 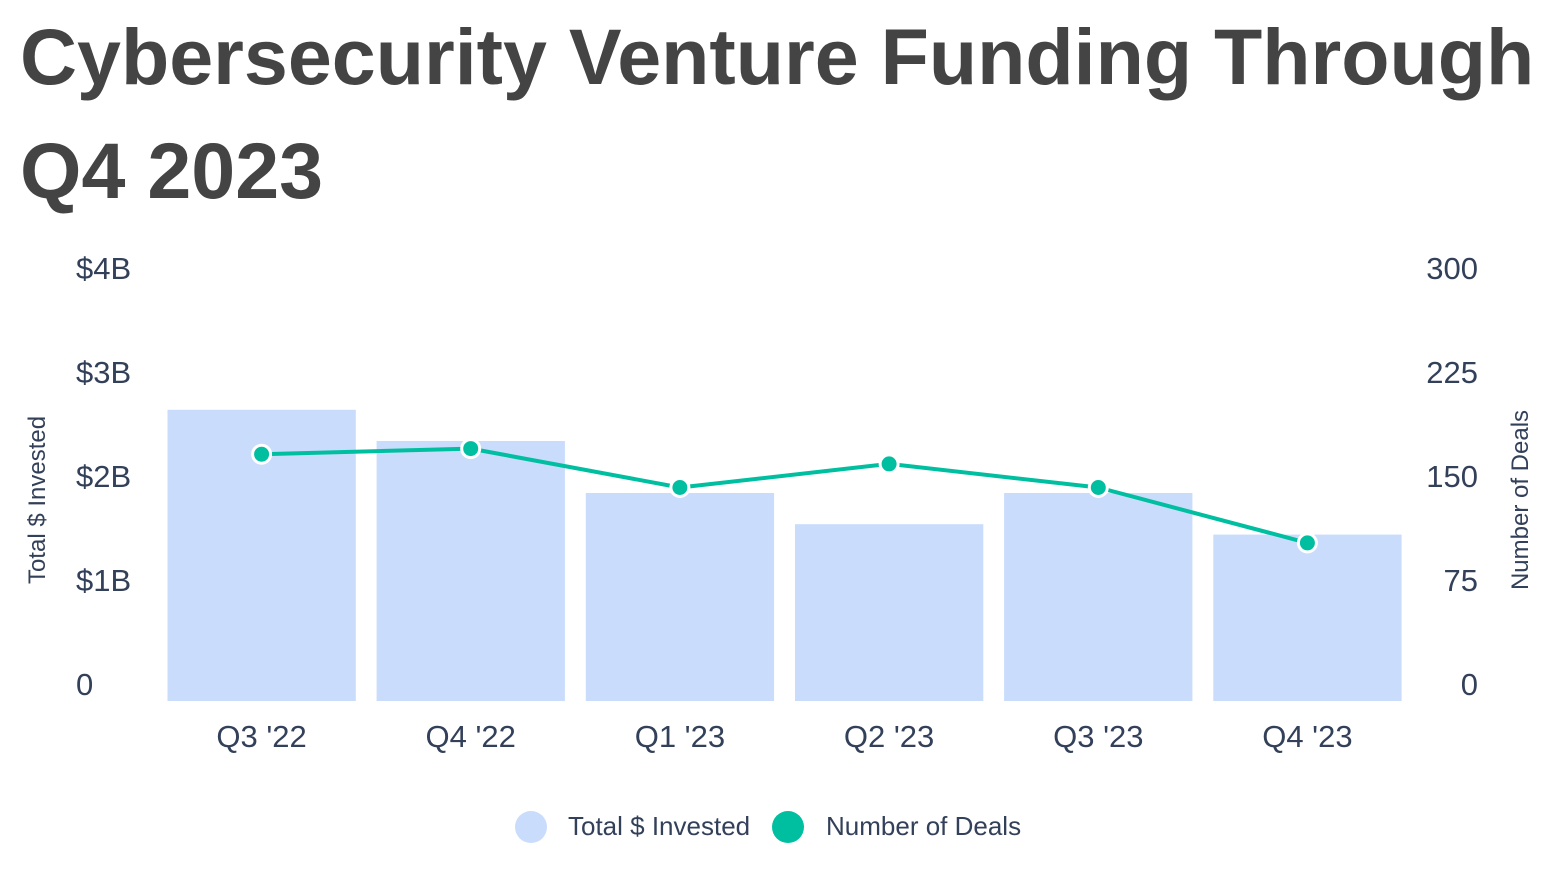 What do you see at coordinates (1452, 372) in the screenshot?
I see `y-right-tick-label: 225` at bounding box center [1452, 372].